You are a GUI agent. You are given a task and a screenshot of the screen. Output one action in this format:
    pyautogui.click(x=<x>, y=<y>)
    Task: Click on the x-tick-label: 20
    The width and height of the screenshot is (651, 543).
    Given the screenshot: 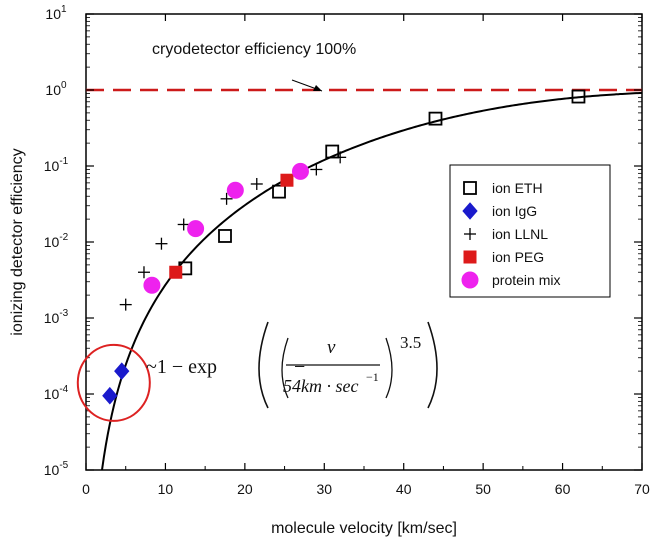 What is the action you would take?
    pyautogui.click(x=245, y=489)
    